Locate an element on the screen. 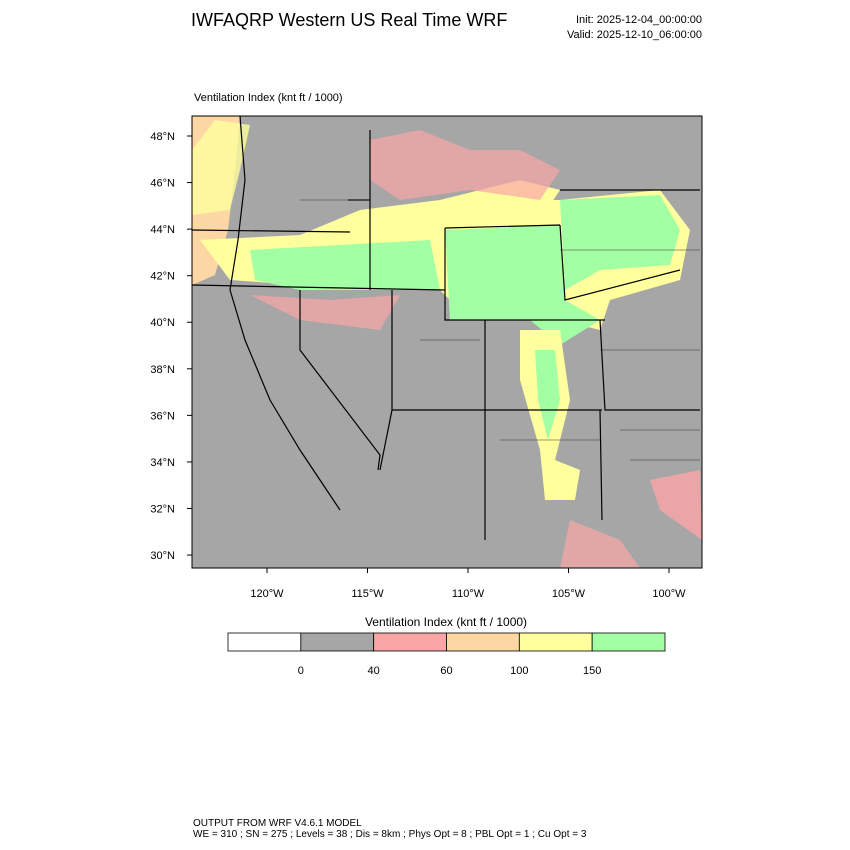 This screenshot has width=850, height=850. colorbar-tick-label: 150 is located at coordinates (592, 671).